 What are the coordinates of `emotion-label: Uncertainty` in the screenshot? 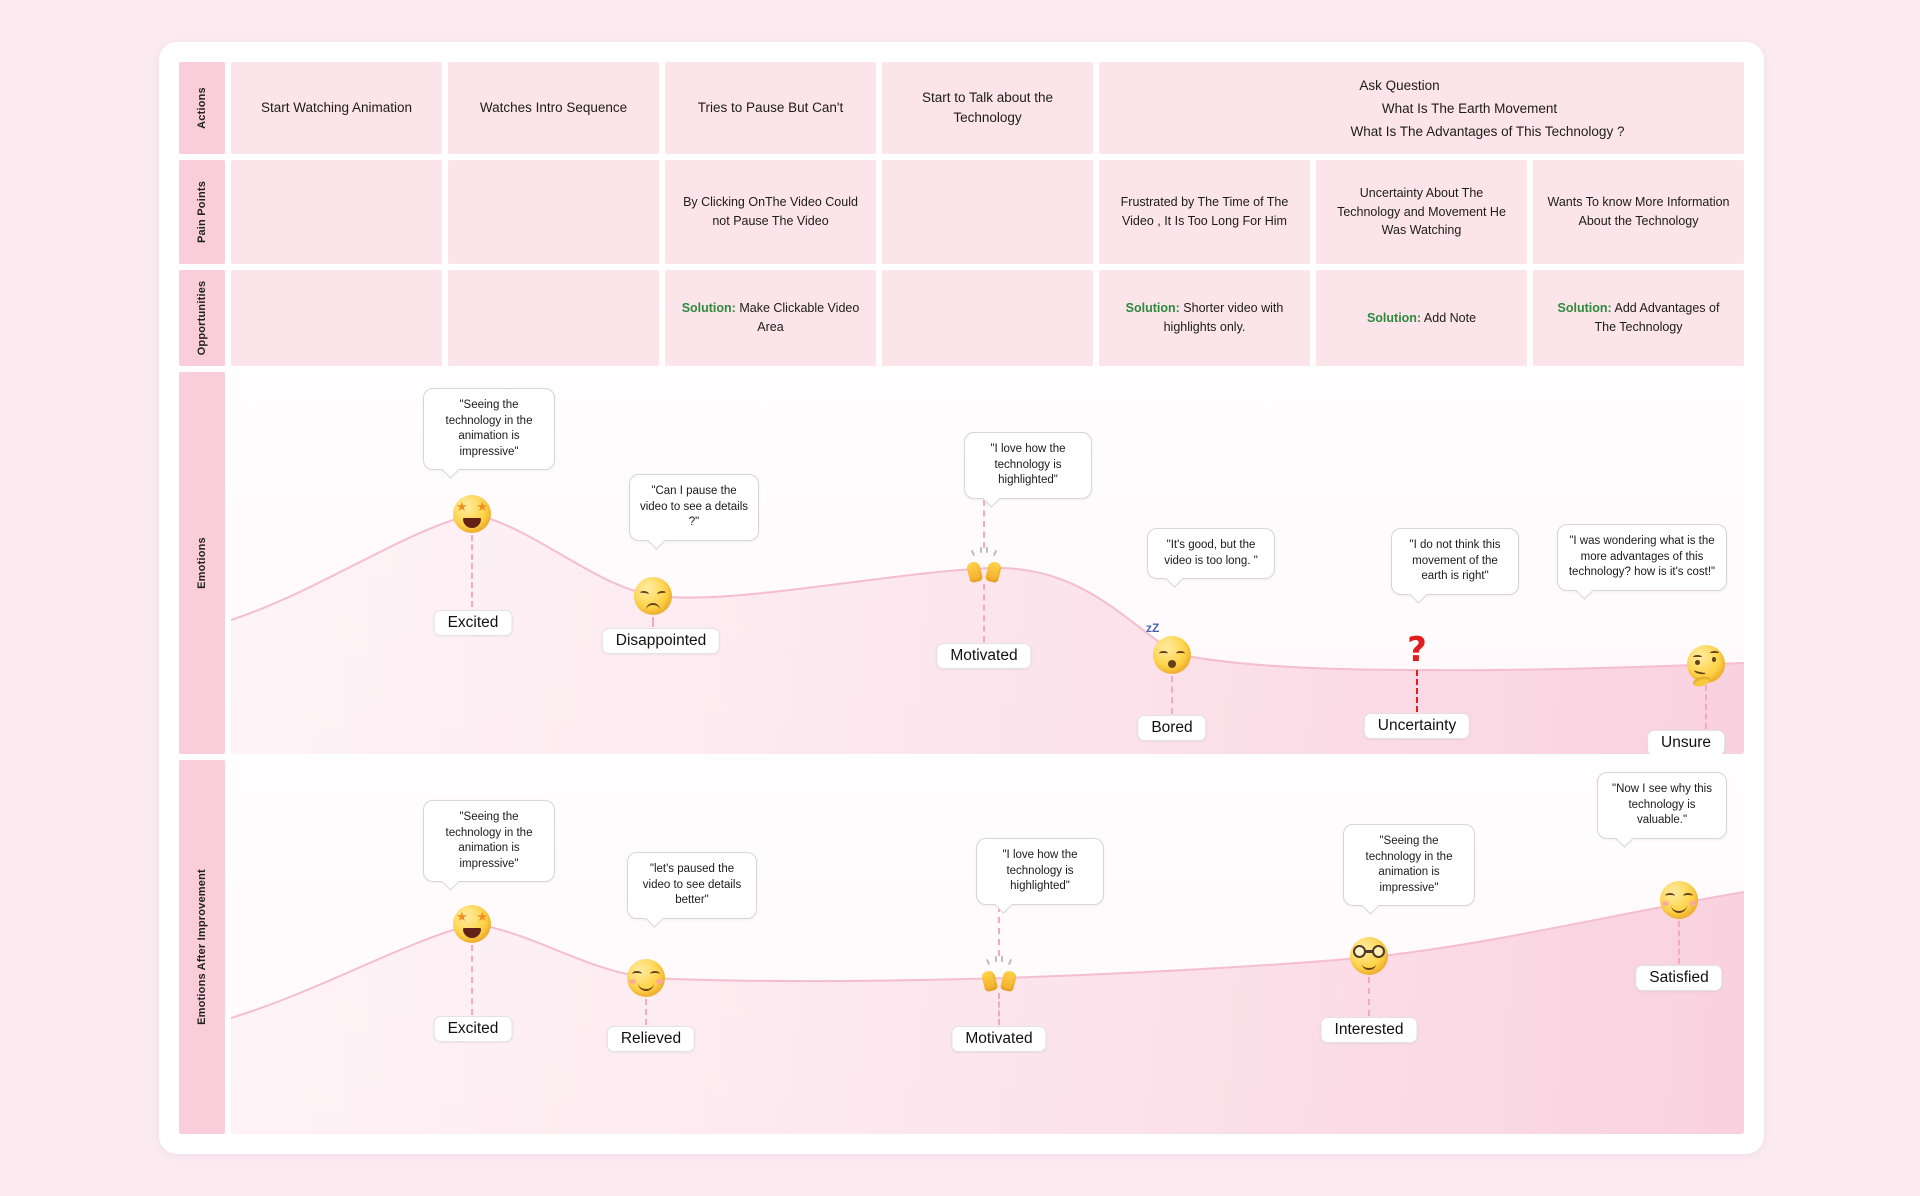 It's located at (1417, 726).